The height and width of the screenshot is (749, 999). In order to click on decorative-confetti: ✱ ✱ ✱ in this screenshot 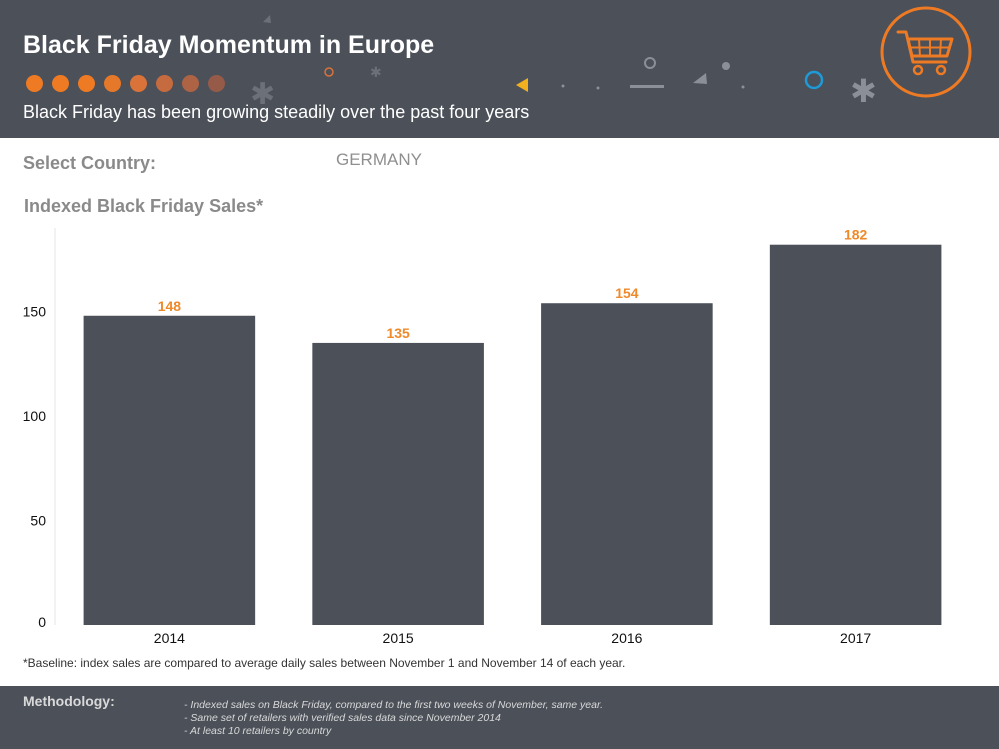, I will do `click(563, 63)`.